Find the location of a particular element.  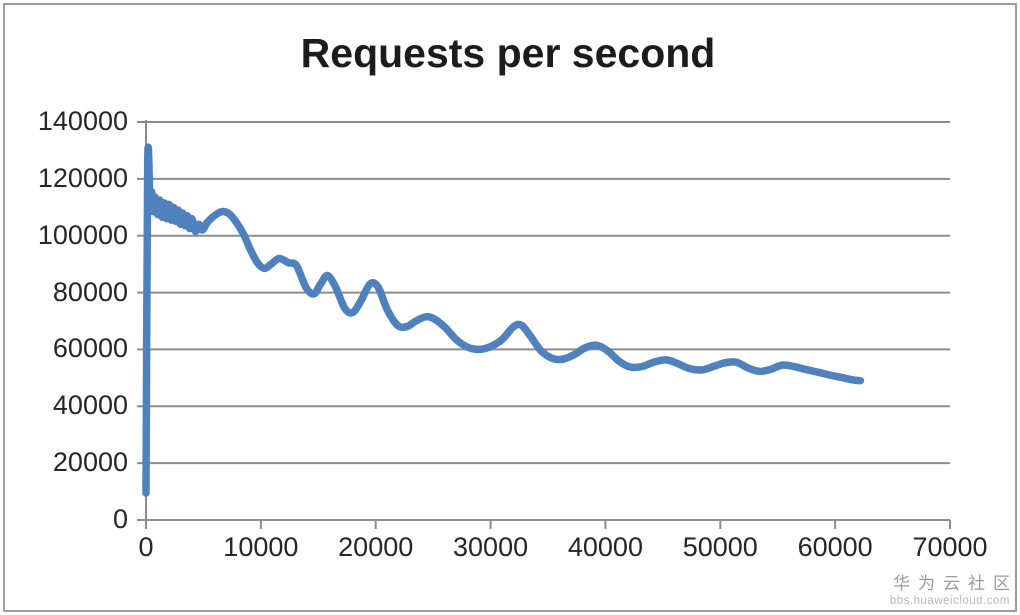

x-tick-label: 0 is located at coordinates (146, 547).